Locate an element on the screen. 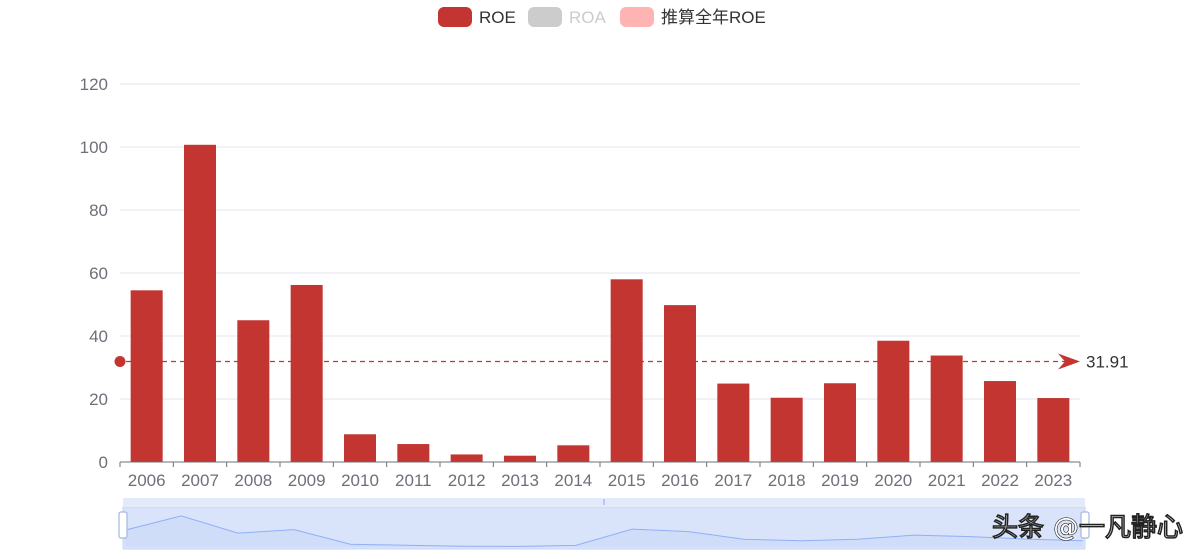 Image resolution: width=1200 pixels, height=559 pixels. legend: ROE ROA 推算全年ROE is located at coordinates (602, 17).